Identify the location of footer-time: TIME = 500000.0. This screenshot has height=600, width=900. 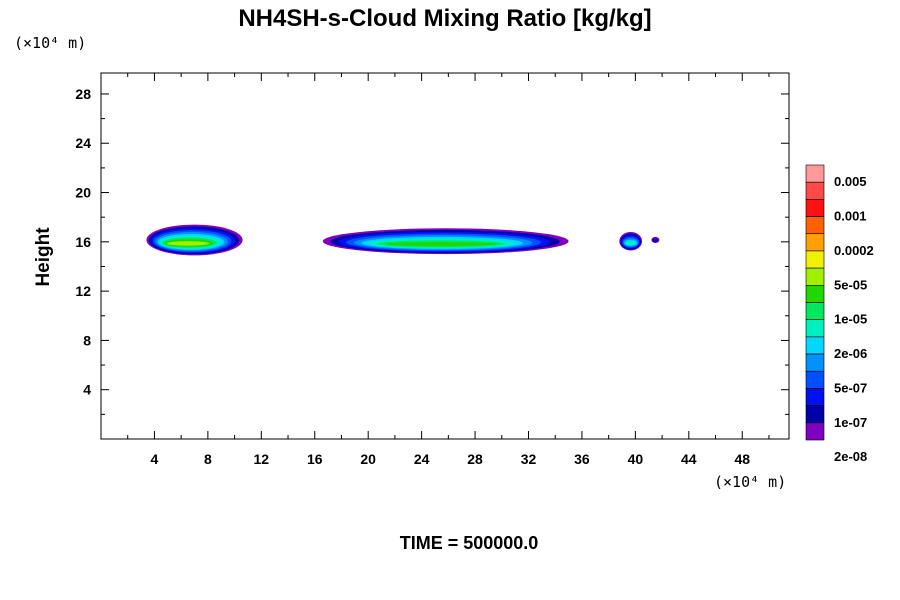
(469, 543).